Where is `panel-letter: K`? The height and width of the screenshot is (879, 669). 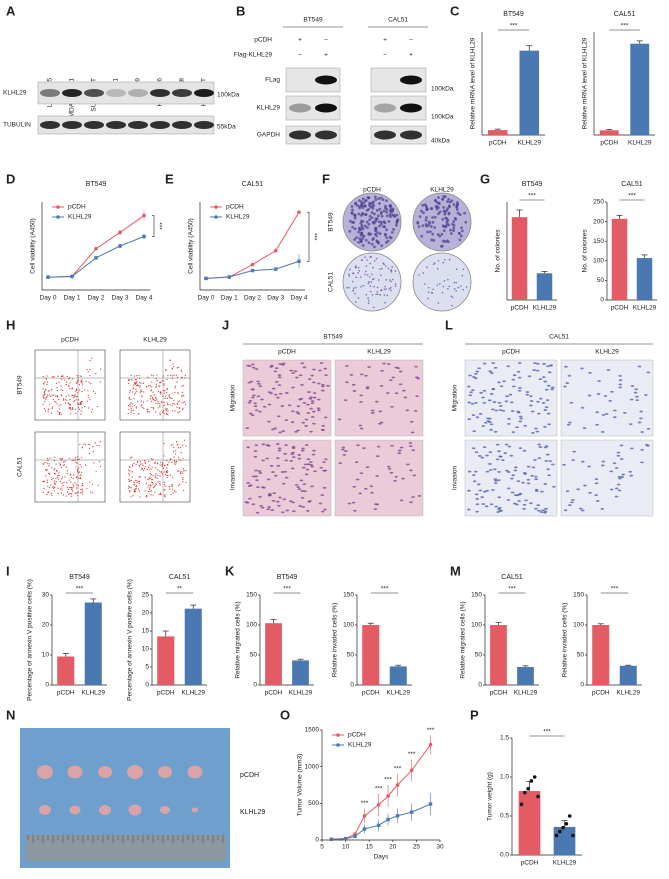
panel-letter: K is located at coordinates (230, 570).